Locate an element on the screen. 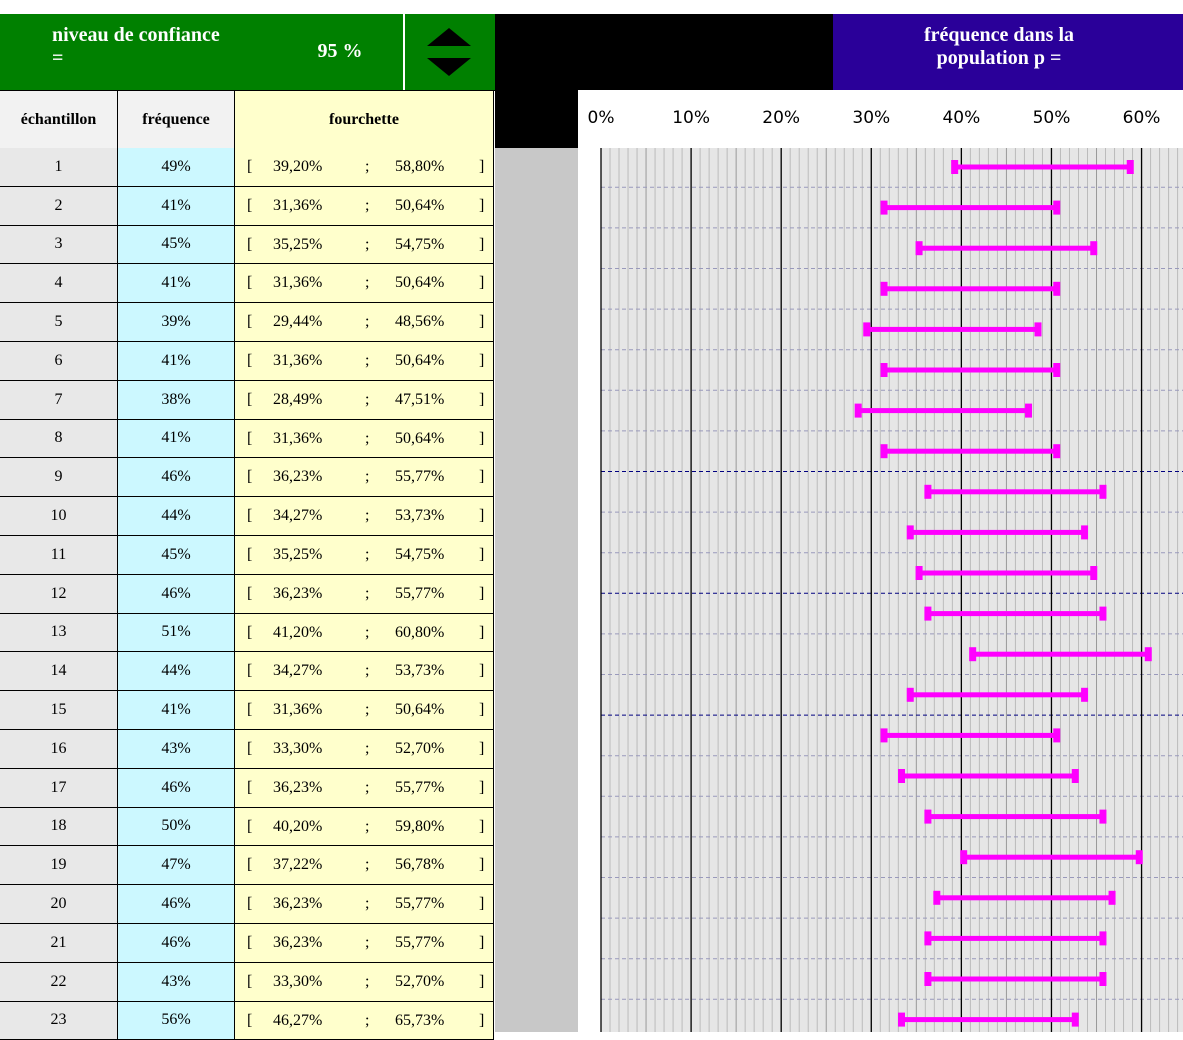 This screenshot has height=1040, width=1183. column-header: fréquence is located at coordinates (176, 120).